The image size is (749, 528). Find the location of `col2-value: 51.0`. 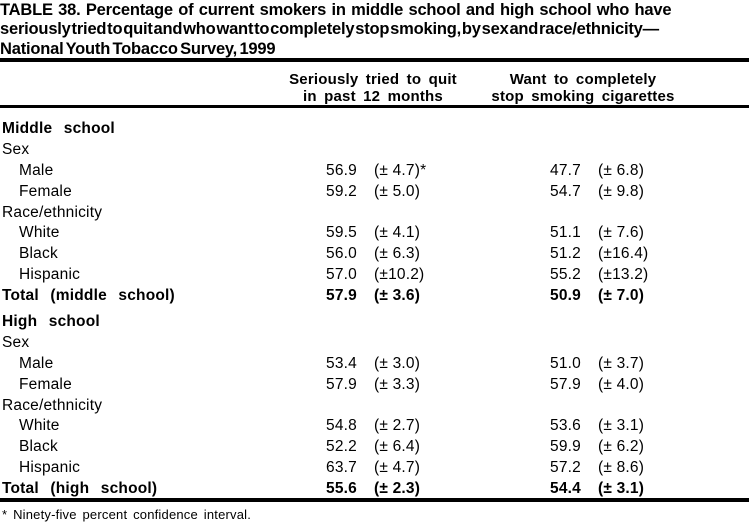

col2-value: 51.0 is located at coordinates (565, 363).